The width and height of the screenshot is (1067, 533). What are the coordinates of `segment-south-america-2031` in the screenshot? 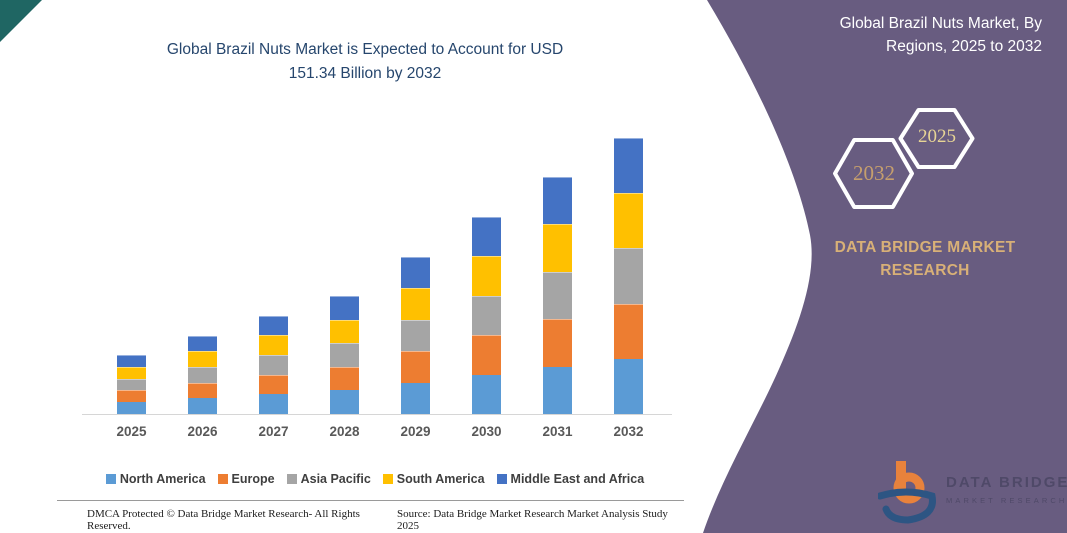 It's located at (557, 248).